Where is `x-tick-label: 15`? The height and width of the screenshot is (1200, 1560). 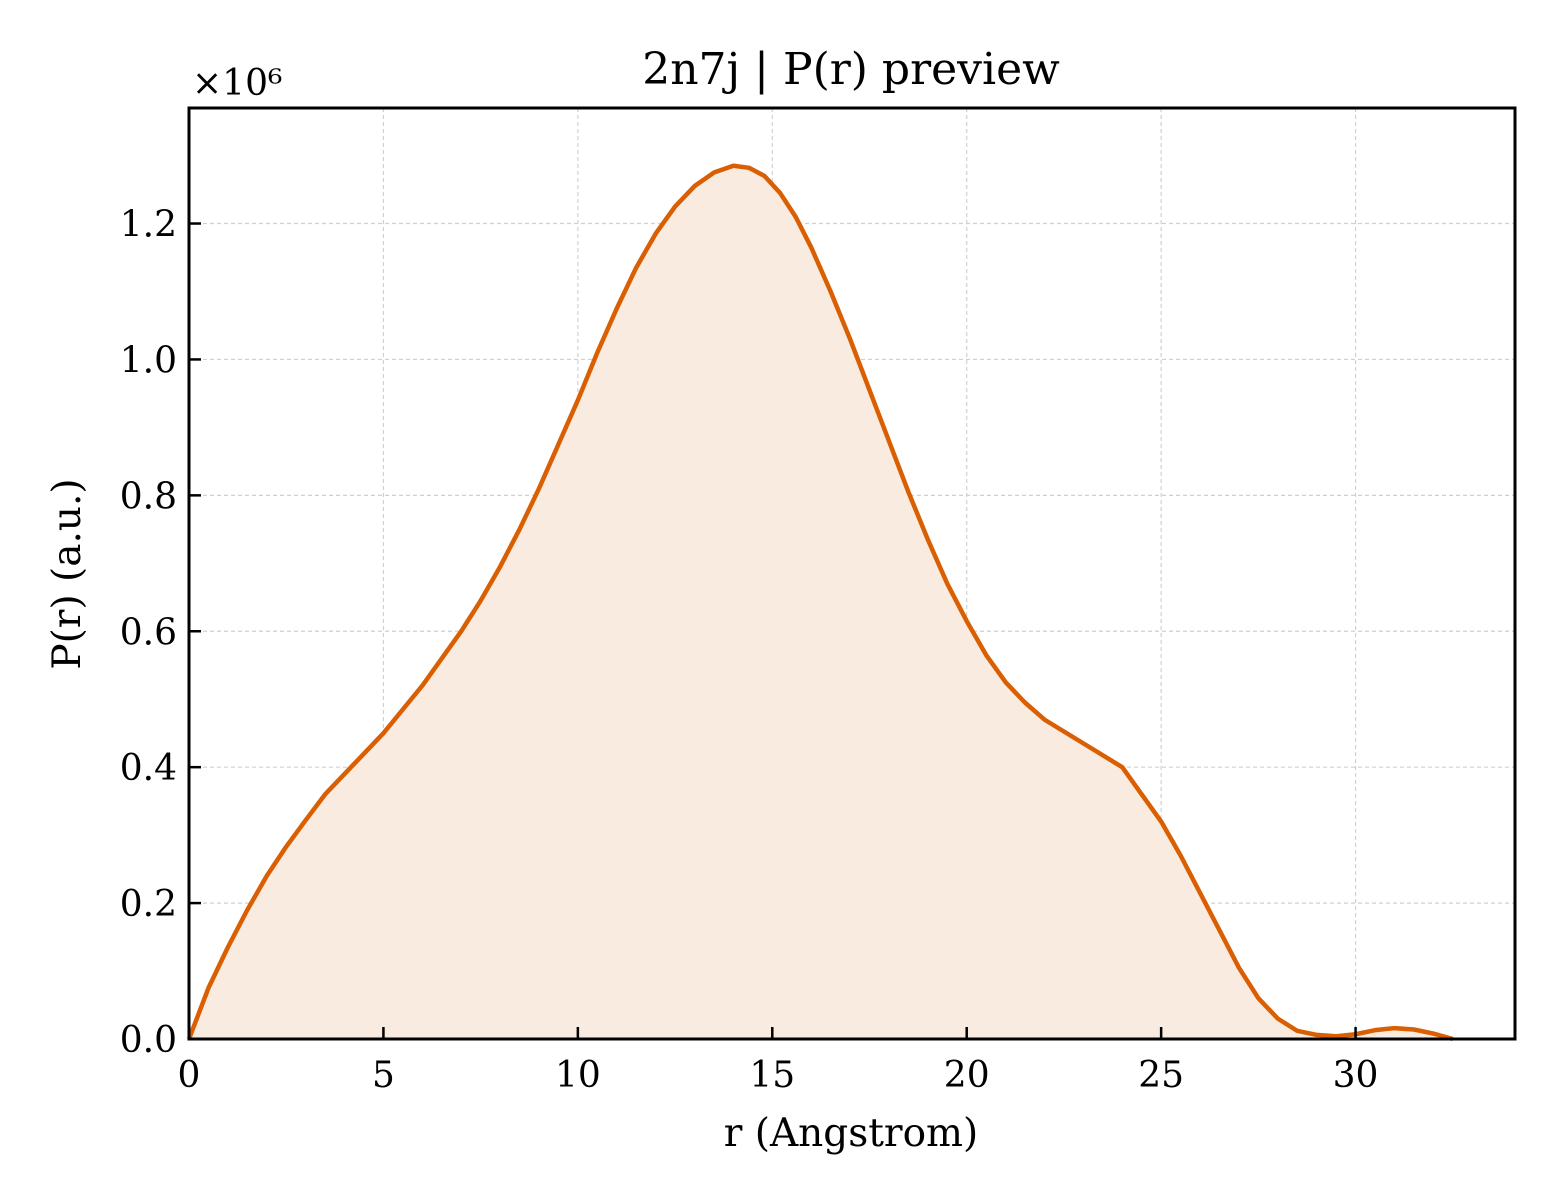 x-tick-label: 15 is located at coordinates (772, 1075).